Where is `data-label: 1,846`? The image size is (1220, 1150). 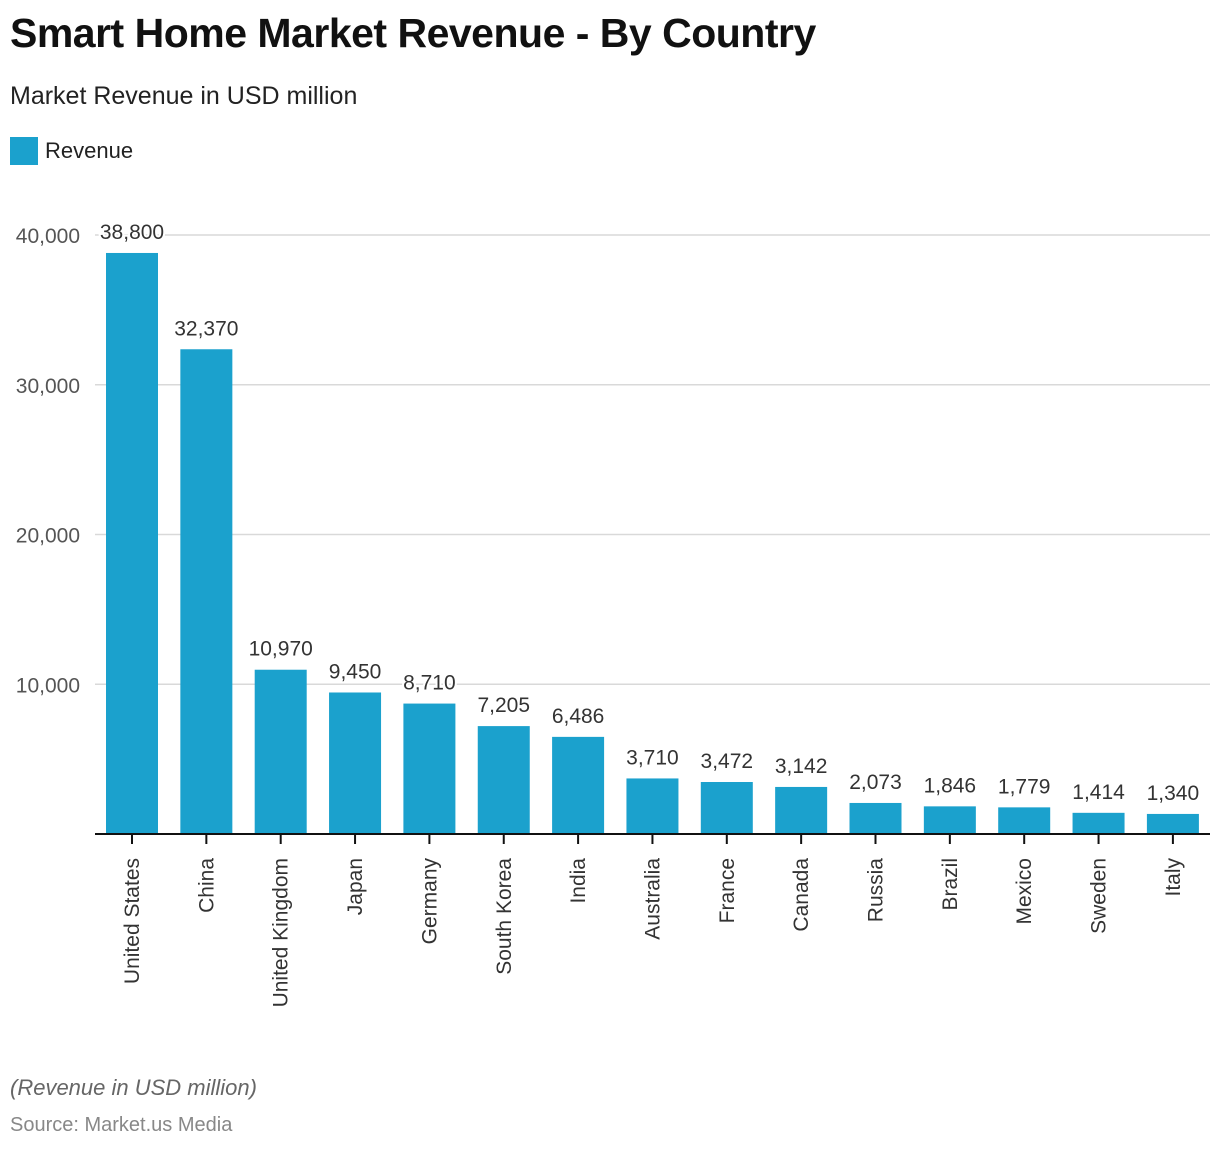
data-label: 1,846 is located at coordinates (950, 785).